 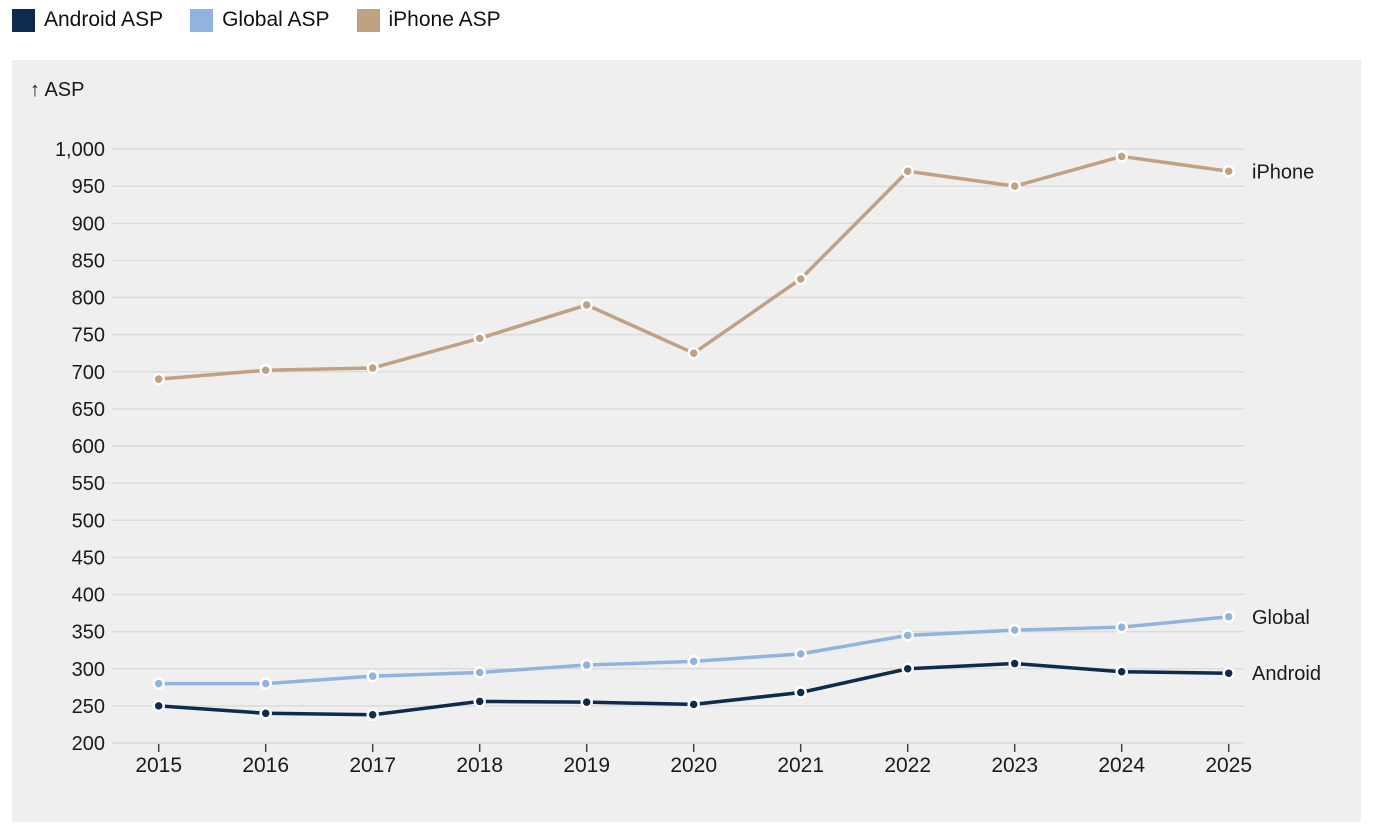 What do you see at coordinates (1121, 765) in the screenshot?
I see `x-tick-label: 2024` at bounding box center [1121, 765].